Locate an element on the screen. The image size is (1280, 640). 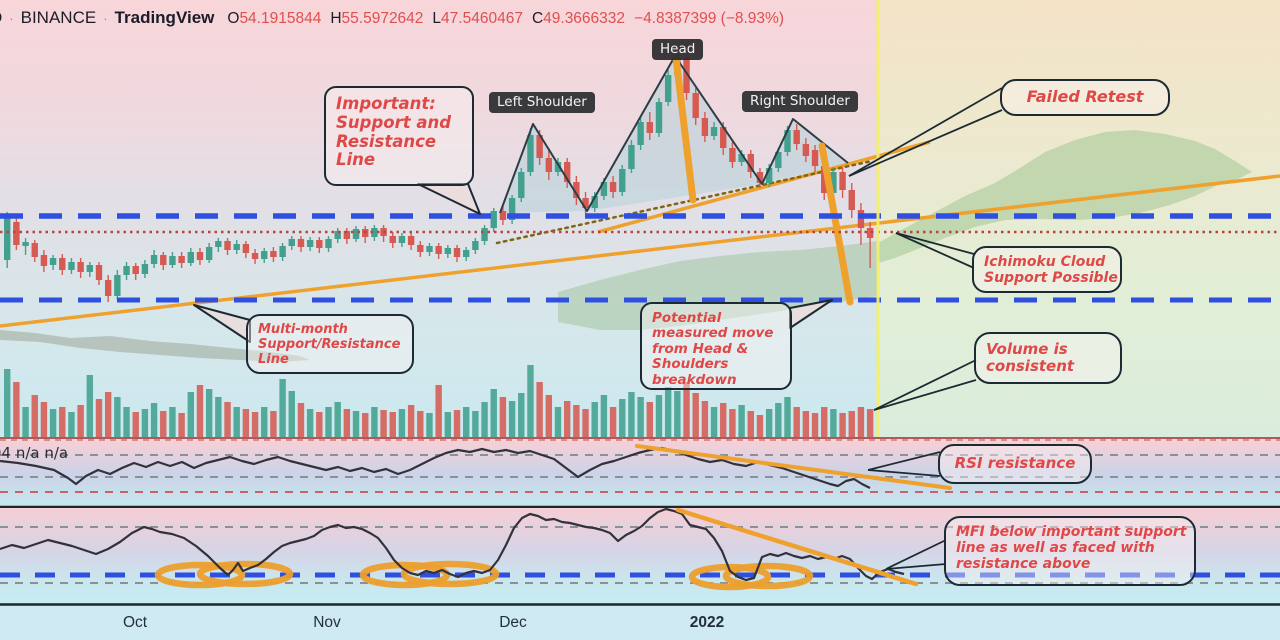
neckline-dotted is located at coordinates (684, 202).